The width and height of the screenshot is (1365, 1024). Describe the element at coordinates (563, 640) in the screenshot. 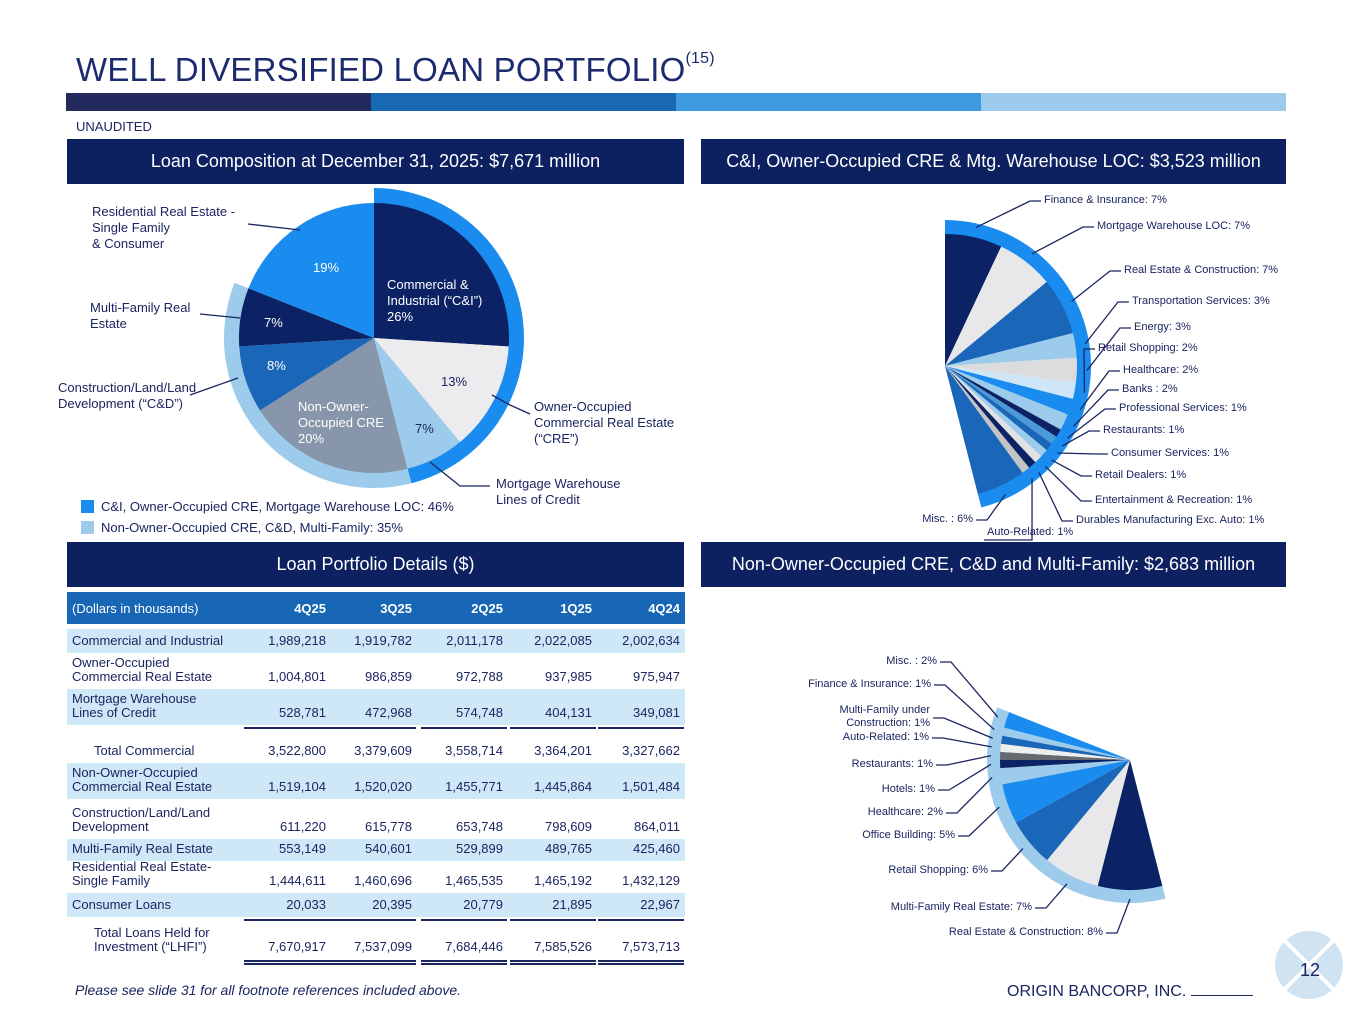

I see `cell-value: 2,022,085` at that location.